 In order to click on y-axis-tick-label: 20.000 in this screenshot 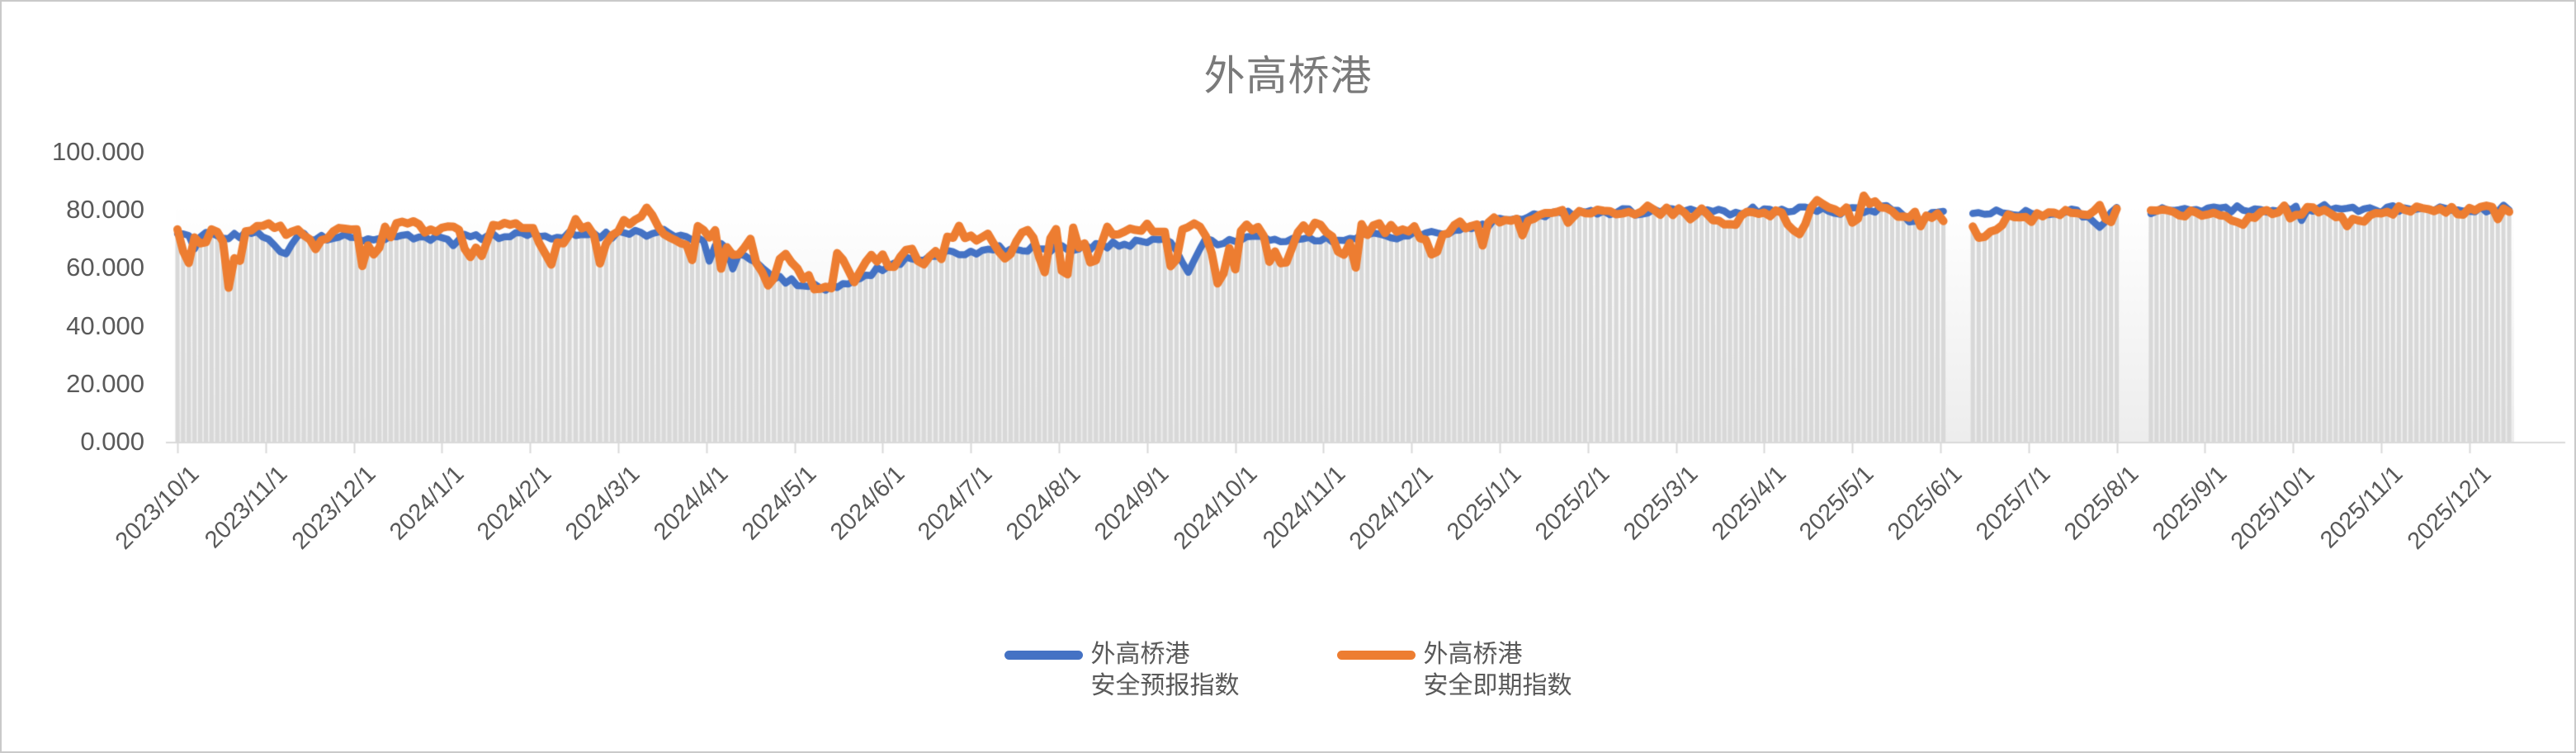, I will do `click(105, 383)`.